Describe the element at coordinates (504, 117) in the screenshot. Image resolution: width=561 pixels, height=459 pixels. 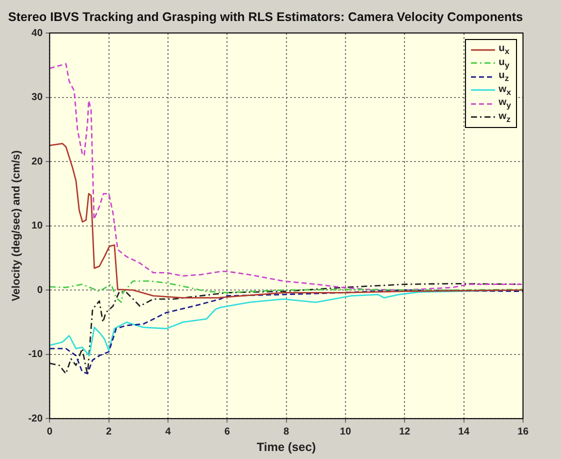
I see `legend-label: w$_{z}$` at that location.